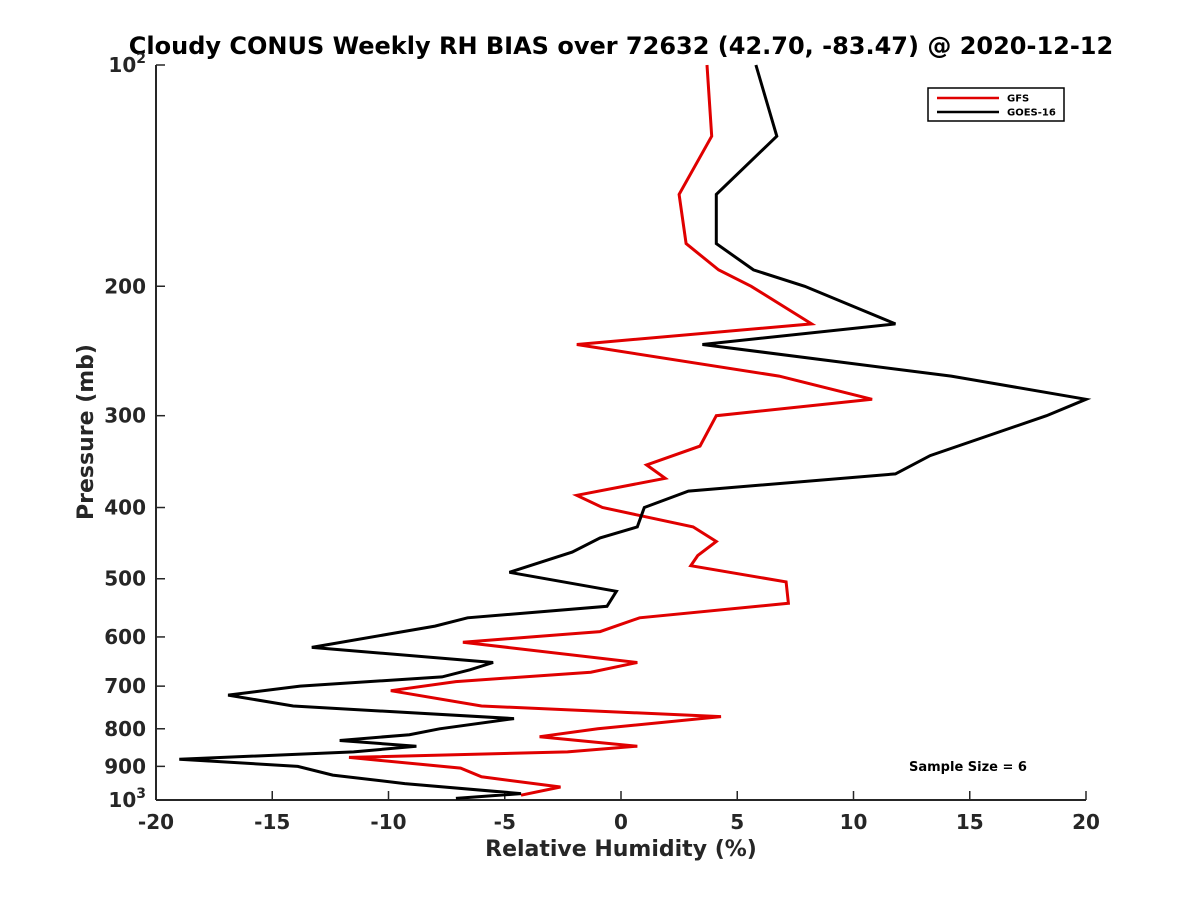 The height and width of the screenshot is (900, 1200). Describe the element at coordinates (125, 729) in the screenshot. I see `y-tick-label: 800` at that location.